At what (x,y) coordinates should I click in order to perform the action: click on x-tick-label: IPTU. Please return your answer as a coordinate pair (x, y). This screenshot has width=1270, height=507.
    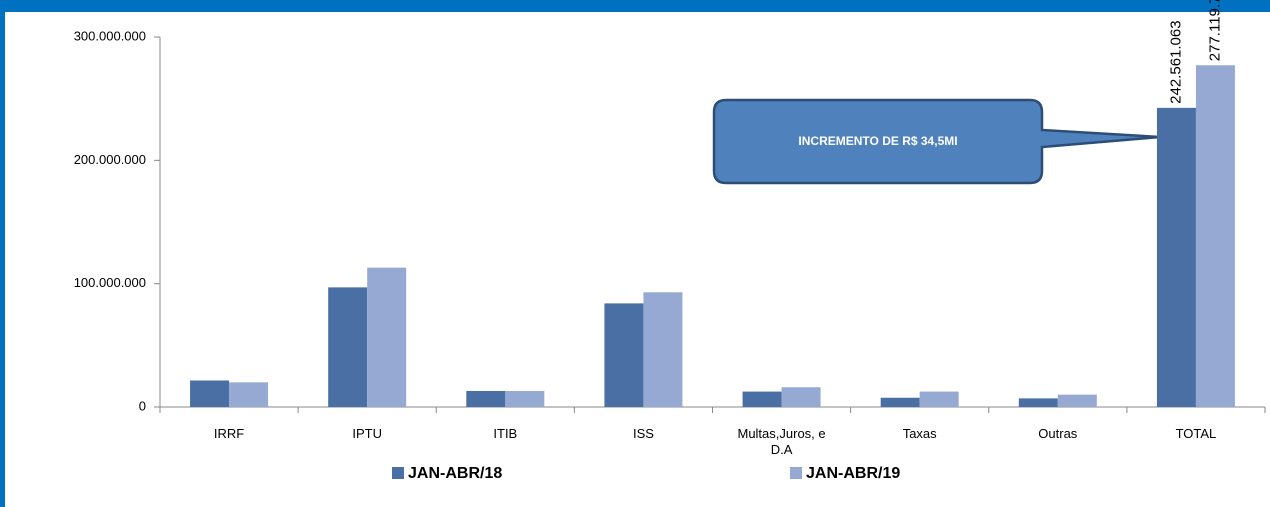
    Looking at the image, I should click on (367, 433).